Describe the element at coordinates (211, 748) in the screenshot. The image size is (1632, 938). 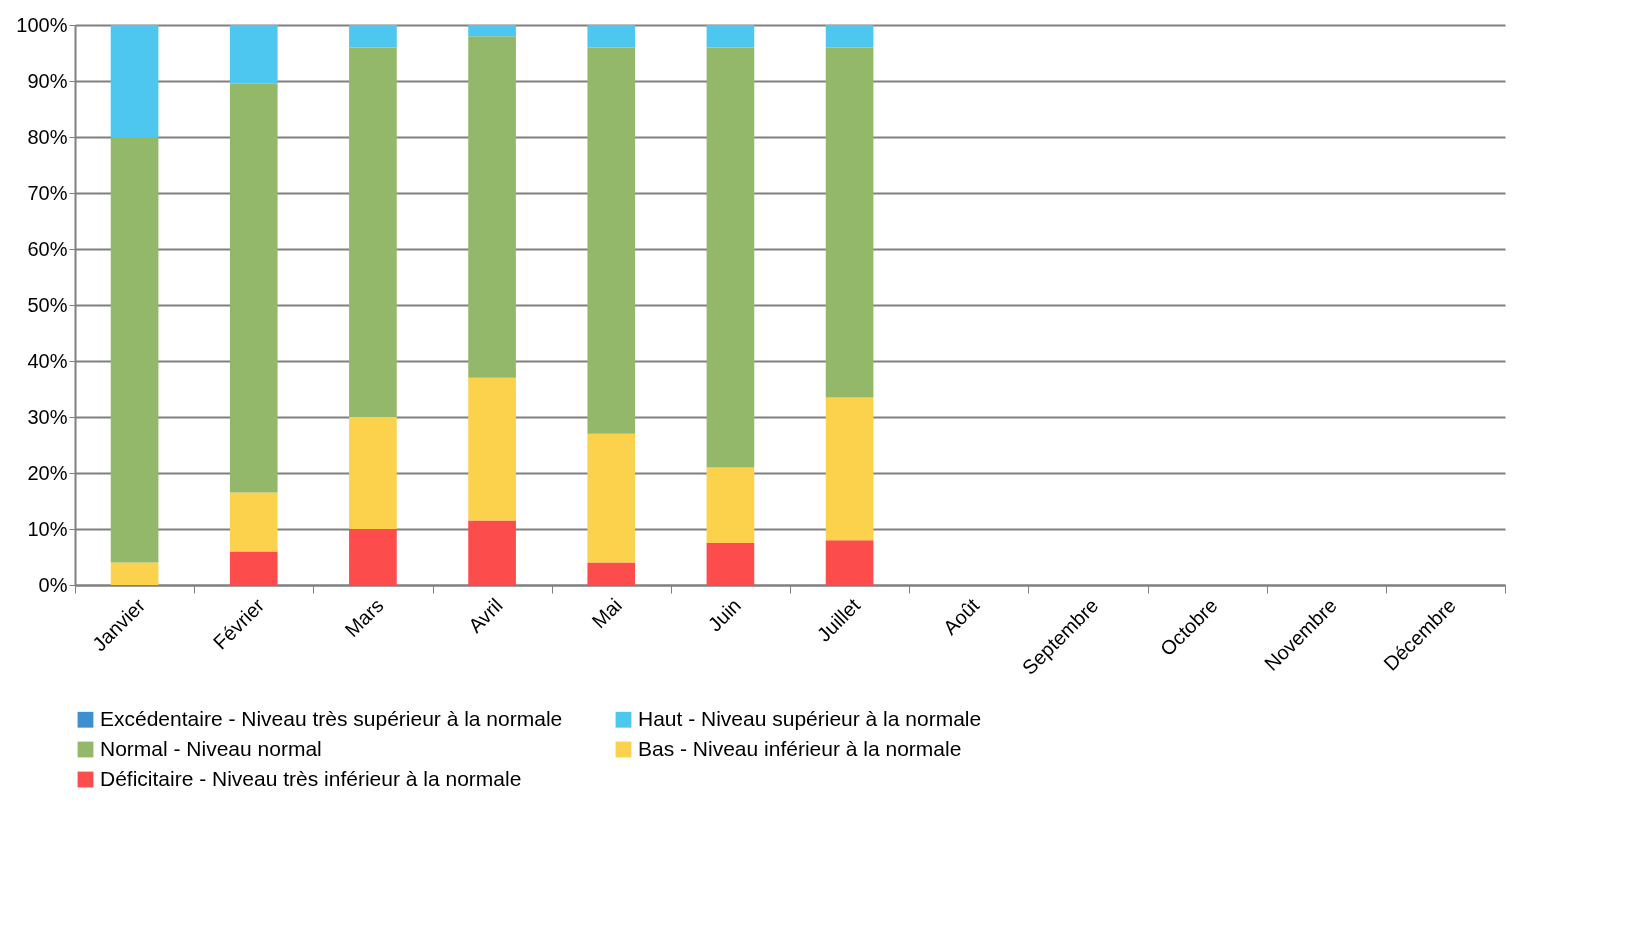
I see `legend-label: Normal - Niveau normal` at that location.